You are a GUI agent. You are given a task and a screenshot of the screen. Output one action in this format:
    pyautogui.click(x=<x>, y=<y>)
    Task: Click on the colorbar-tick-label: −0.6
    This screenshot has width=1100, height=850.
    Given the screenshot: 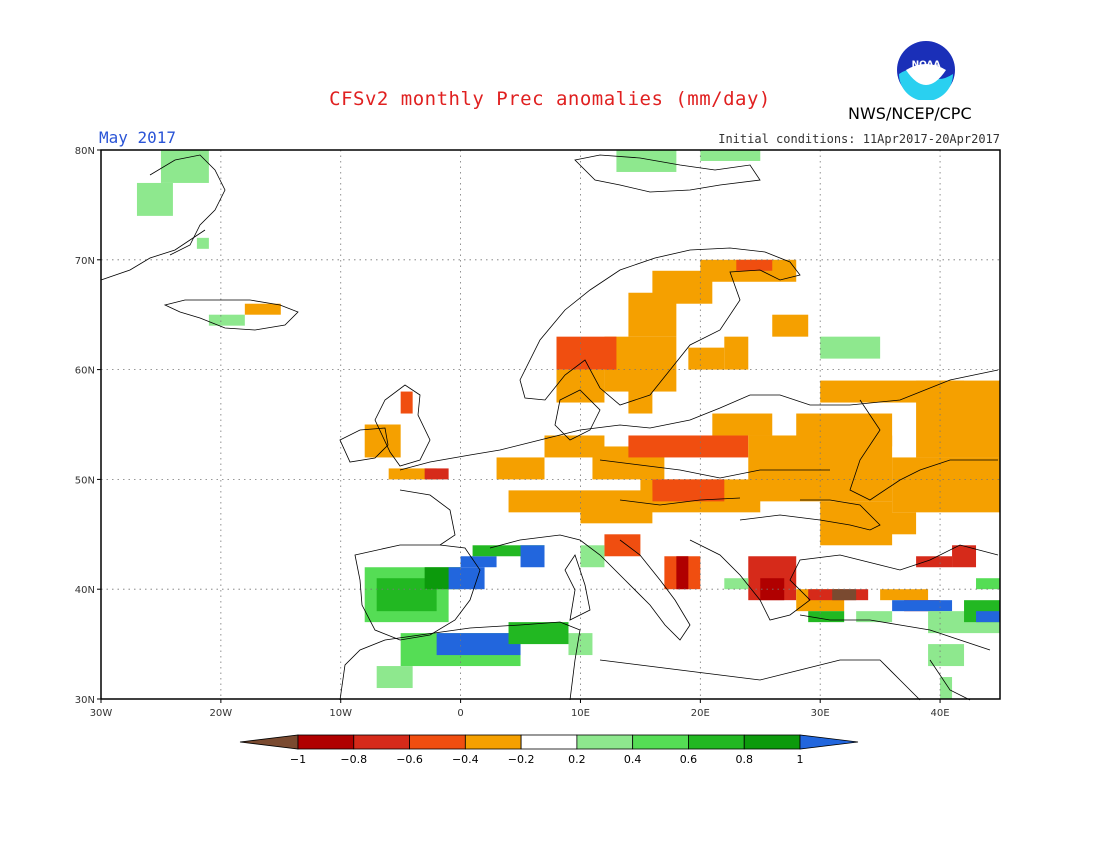 What is the action you would take?
    pyautogui.click(x=409, y=759)
    